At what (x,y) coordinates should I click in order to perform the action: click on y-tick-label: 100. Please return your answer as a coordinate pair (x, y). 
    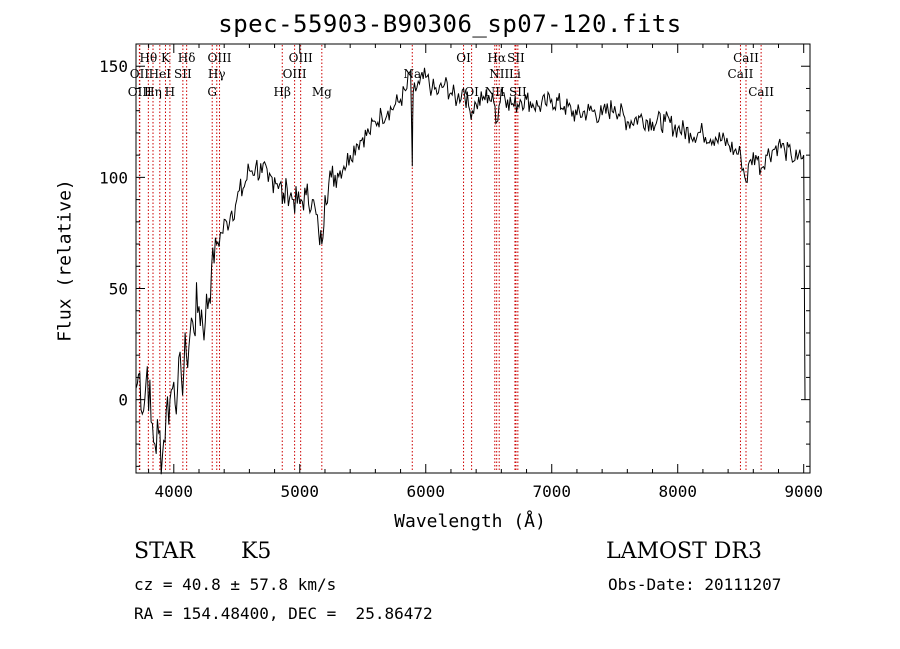
    Looking at the image, I should click on (113, 177).